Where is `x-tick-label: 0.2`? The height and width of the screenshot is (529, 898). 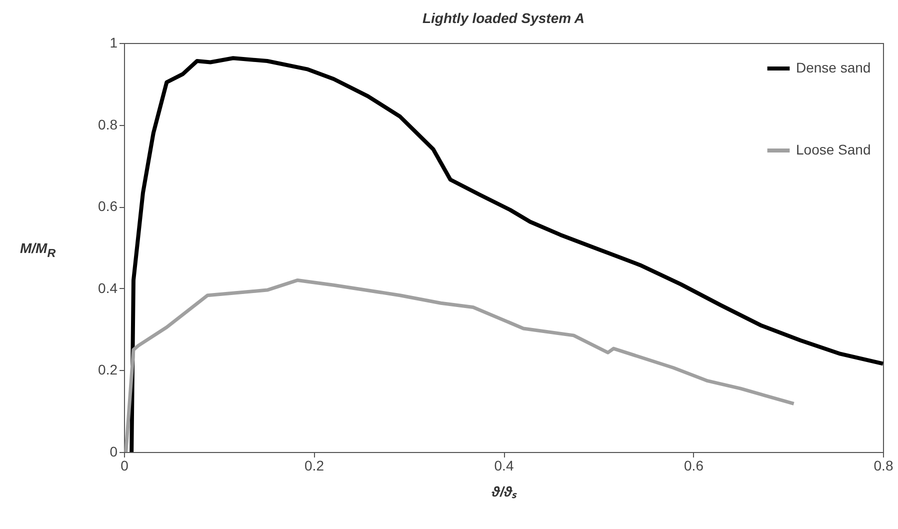 x-tick-label: 0.2 is located at coordinates (314, 466).